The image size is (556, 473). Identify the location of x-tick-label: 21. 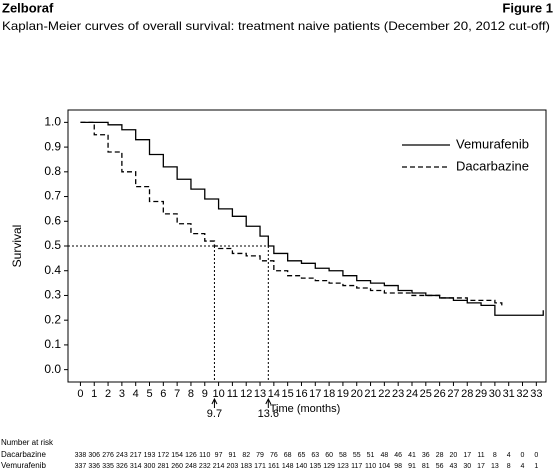
(370, 394).